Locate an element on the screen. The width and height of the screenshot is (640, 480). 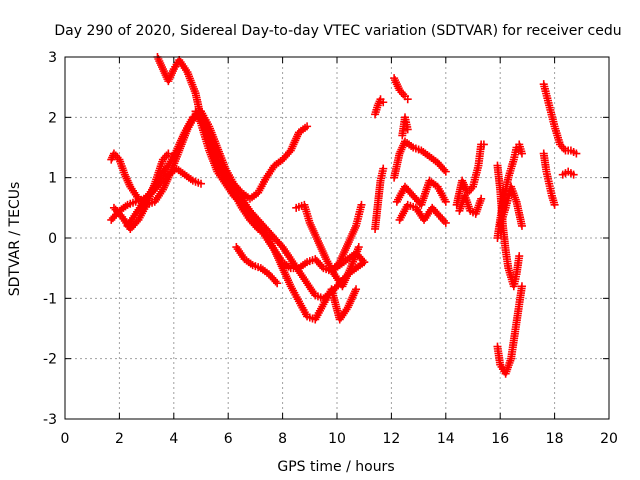
x-tick-label: 10 is located at coordinates (337, 439).